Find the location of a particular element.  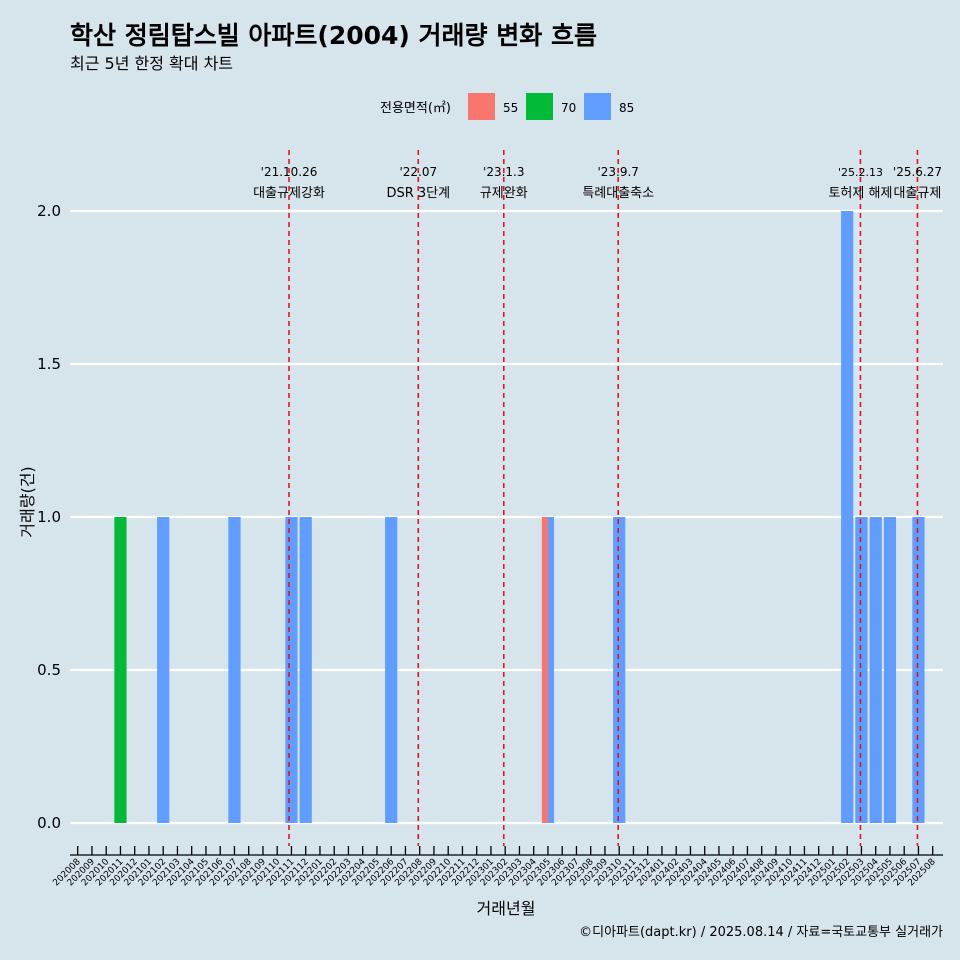

annotation-label: DSR 3단계 is located at coordinates (418, 193).